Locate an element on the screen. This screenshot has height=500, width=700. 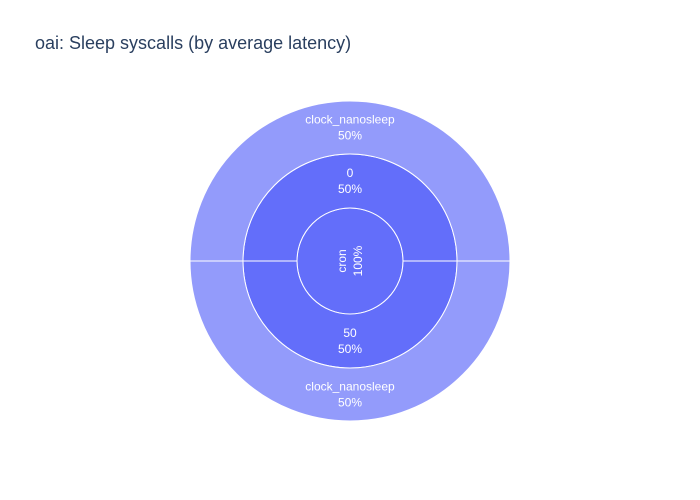
segment-root-wedge is located at coordinates (350, 261).